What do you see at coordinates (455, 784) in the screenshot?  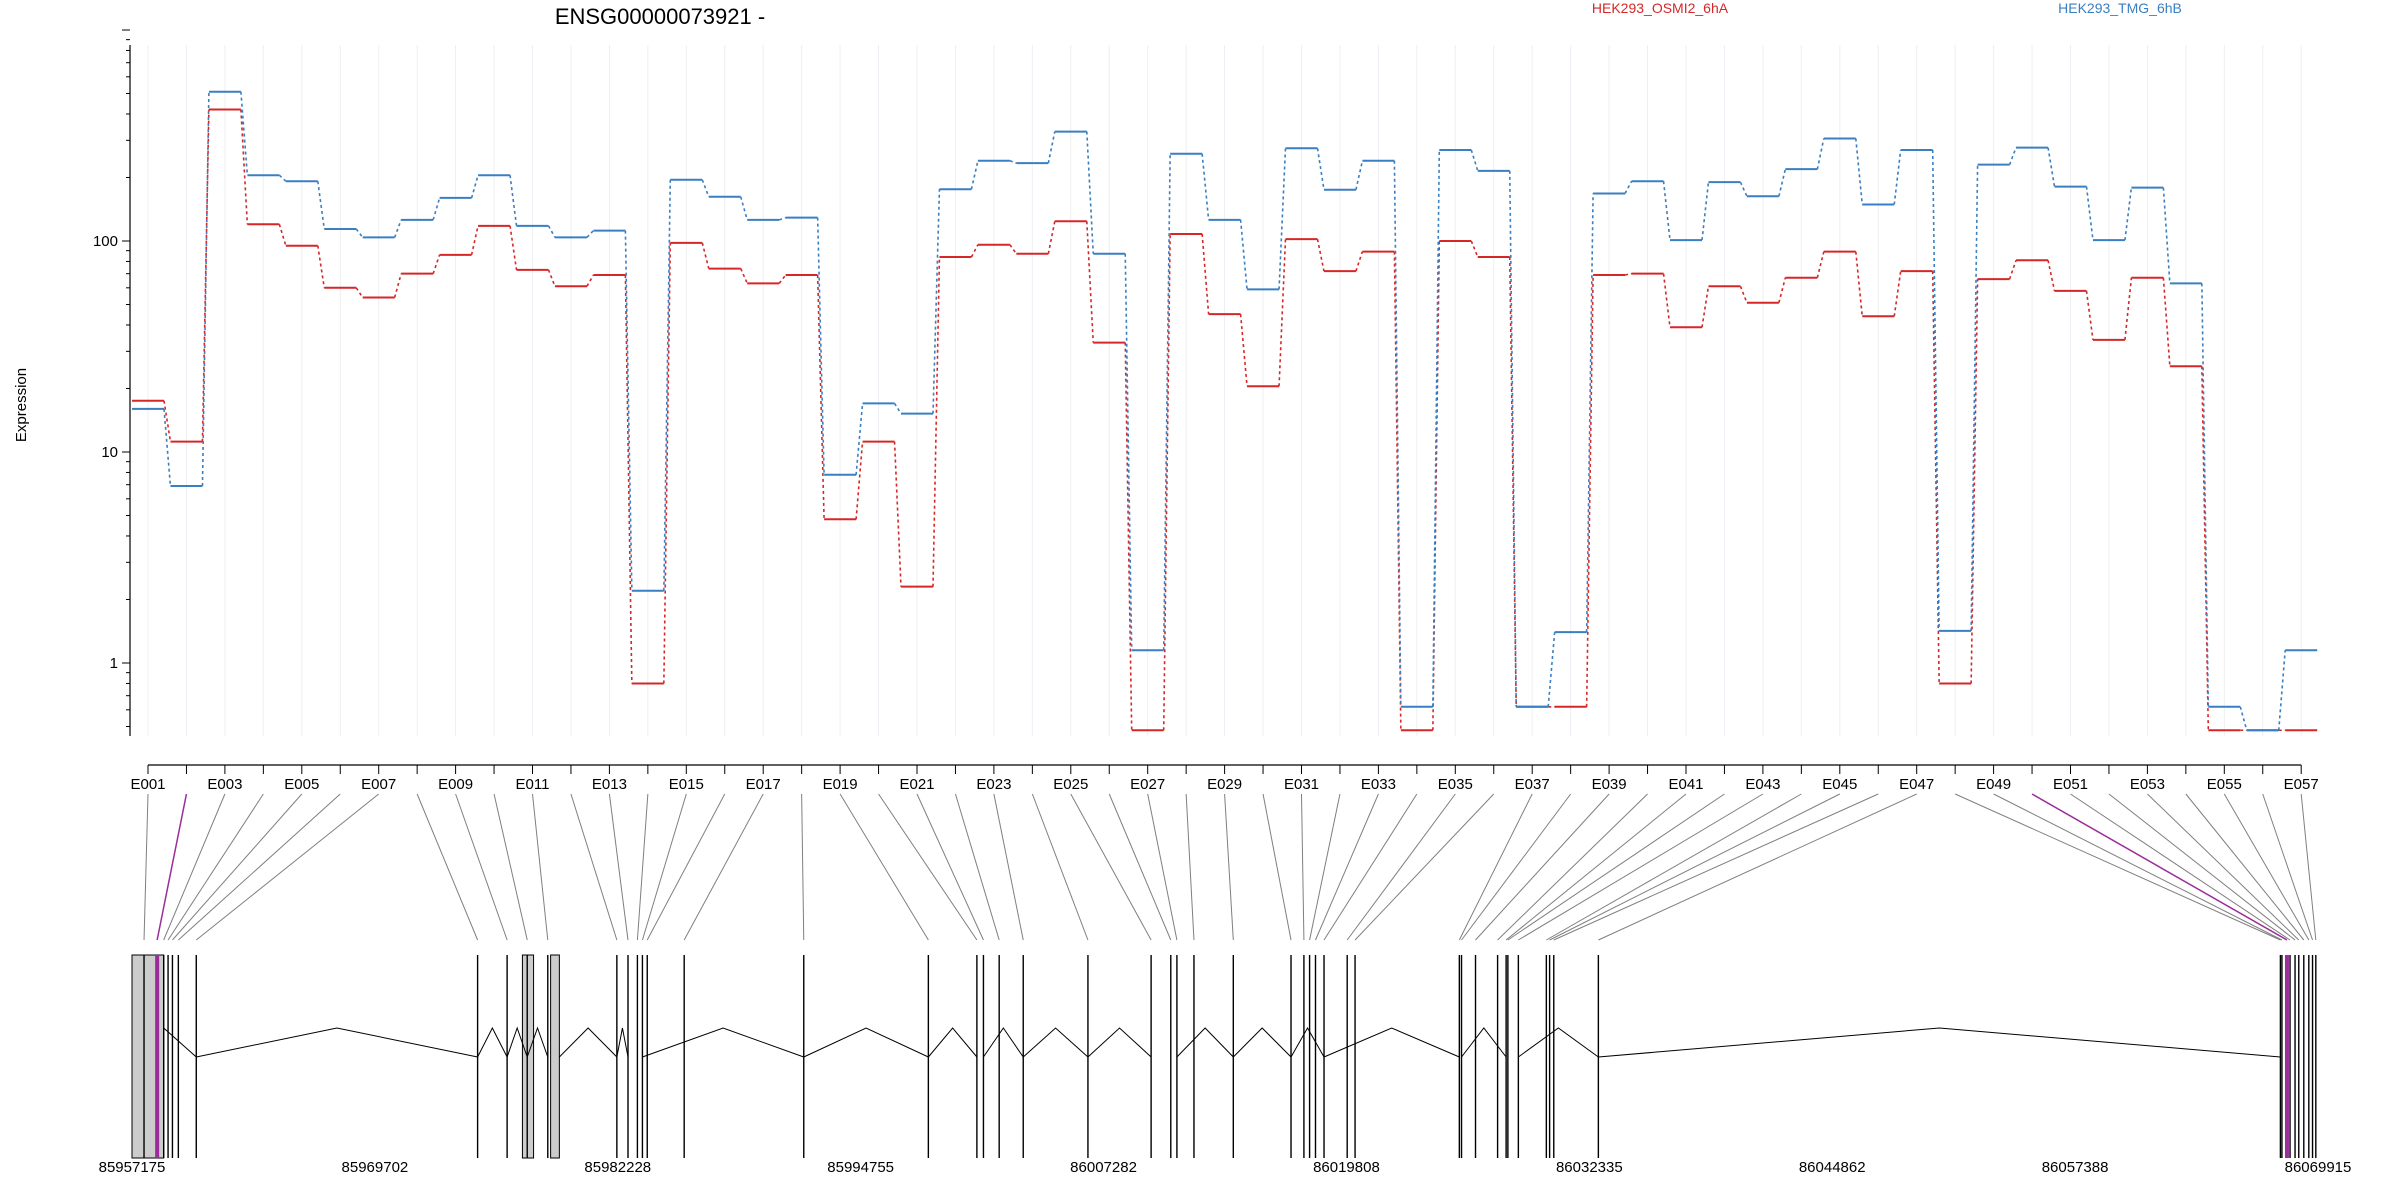 I see `x-tick-label: E009` at bounding box center [455, 784].